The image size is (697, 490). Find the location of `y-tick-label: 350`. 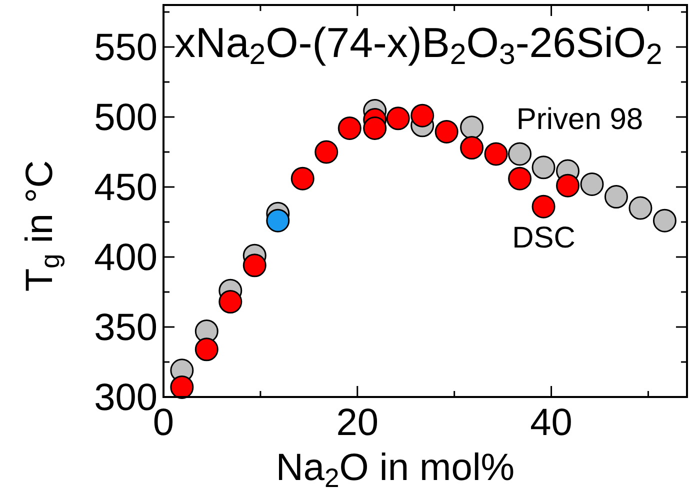

y-tick-label: 350 is located at coordinates (126, 328).